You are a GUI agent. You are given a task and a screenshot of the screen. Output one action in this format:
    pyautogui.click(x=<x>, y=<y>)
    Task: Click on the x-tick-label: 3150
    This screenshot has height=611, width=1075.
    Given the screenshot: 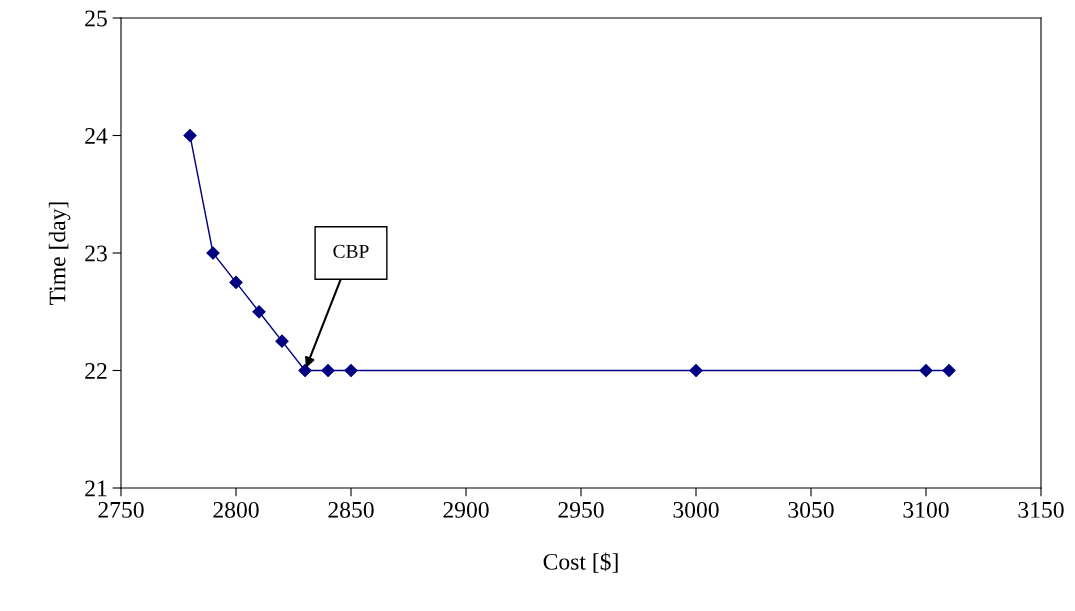 What is the action you would take?
    pyautogui.click(x=1041, y=509)
    